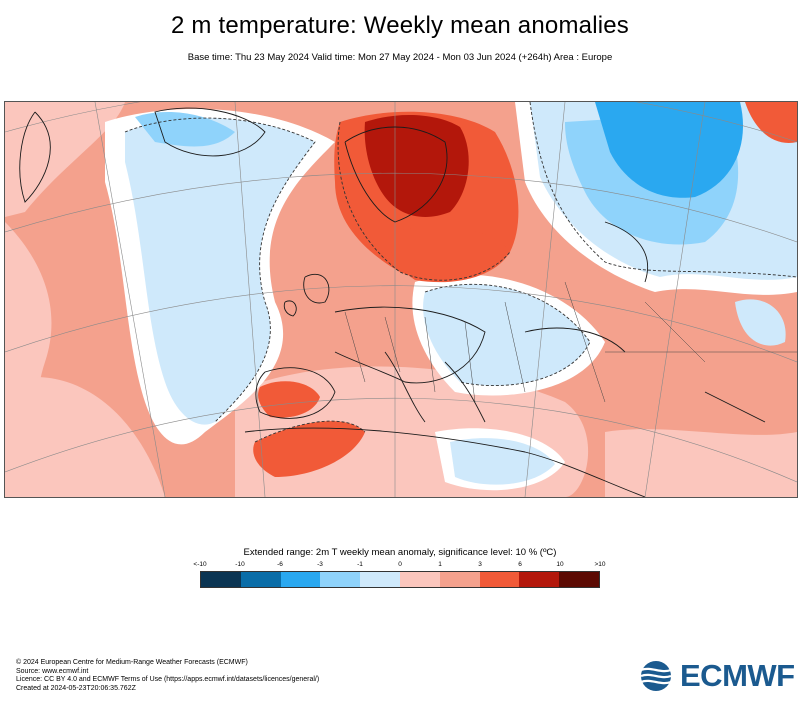  What do you see at coordinates (440, 564) in the screenshot?
I see `legend-tick-label: 1` at bounding box center [440, 564].